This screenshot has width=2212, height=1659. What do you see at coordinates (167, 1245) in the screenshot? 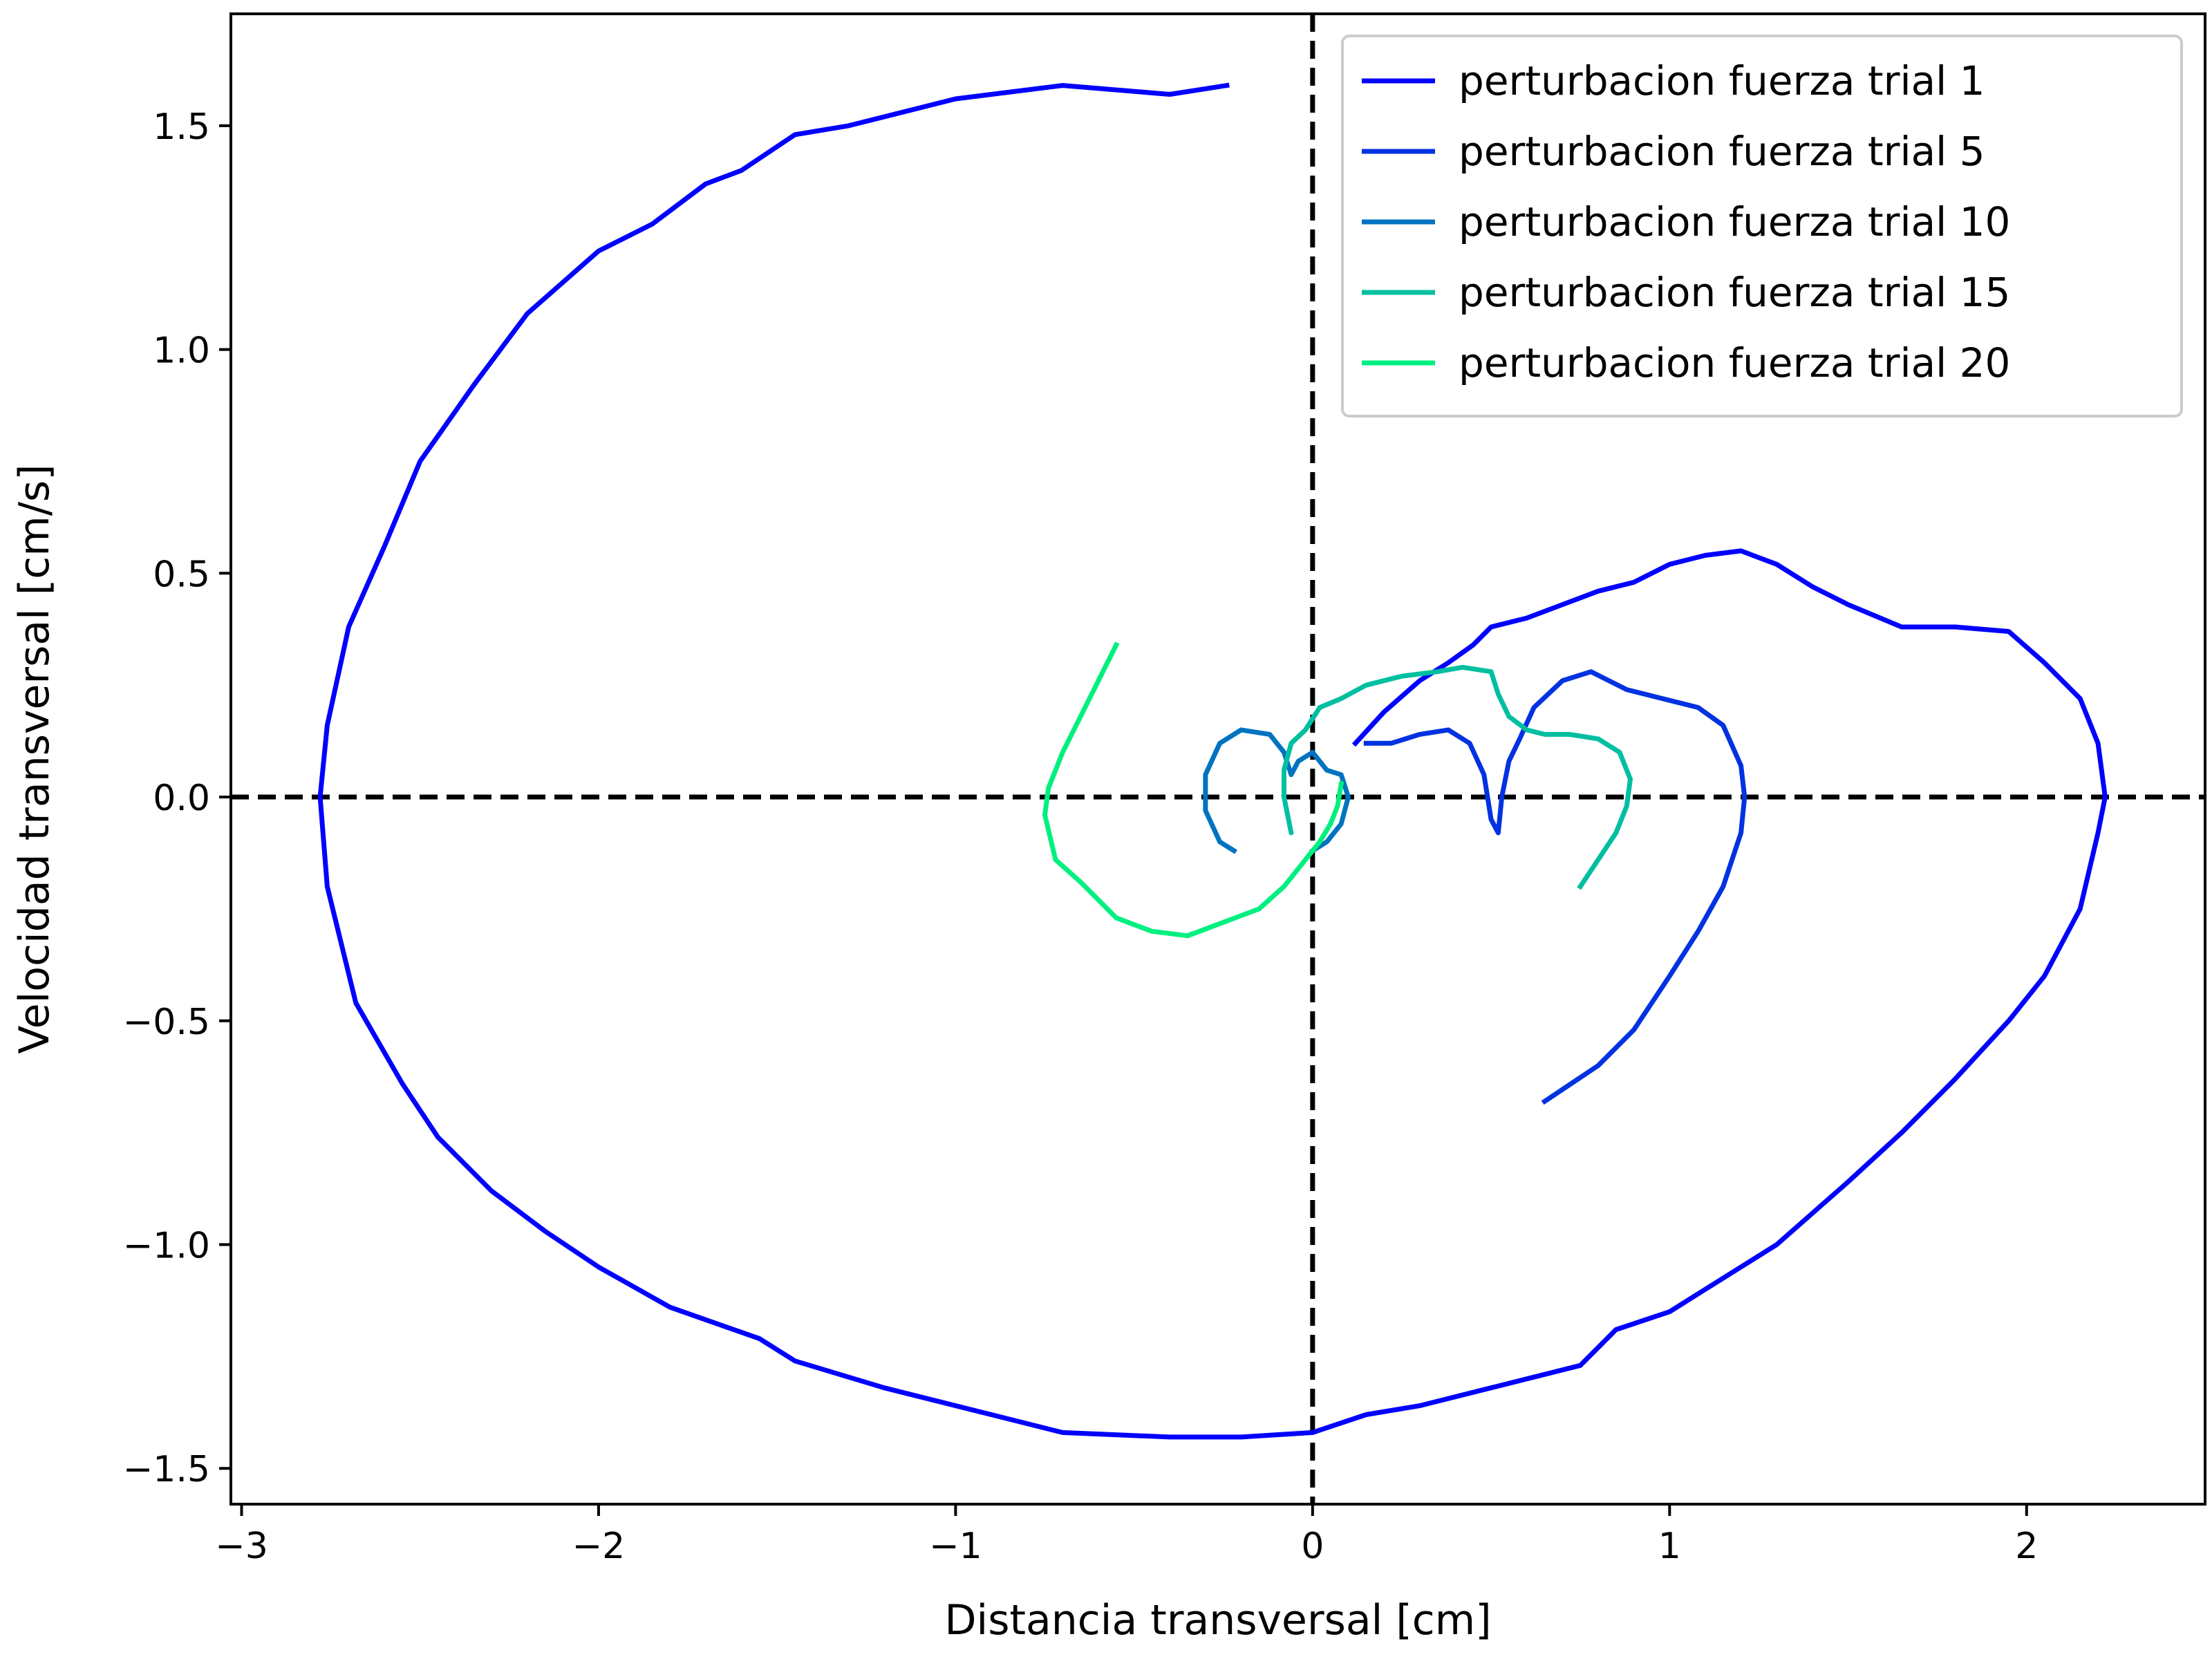
I see `y-tick-label: −1.0` at bounding box center [167, 1245].